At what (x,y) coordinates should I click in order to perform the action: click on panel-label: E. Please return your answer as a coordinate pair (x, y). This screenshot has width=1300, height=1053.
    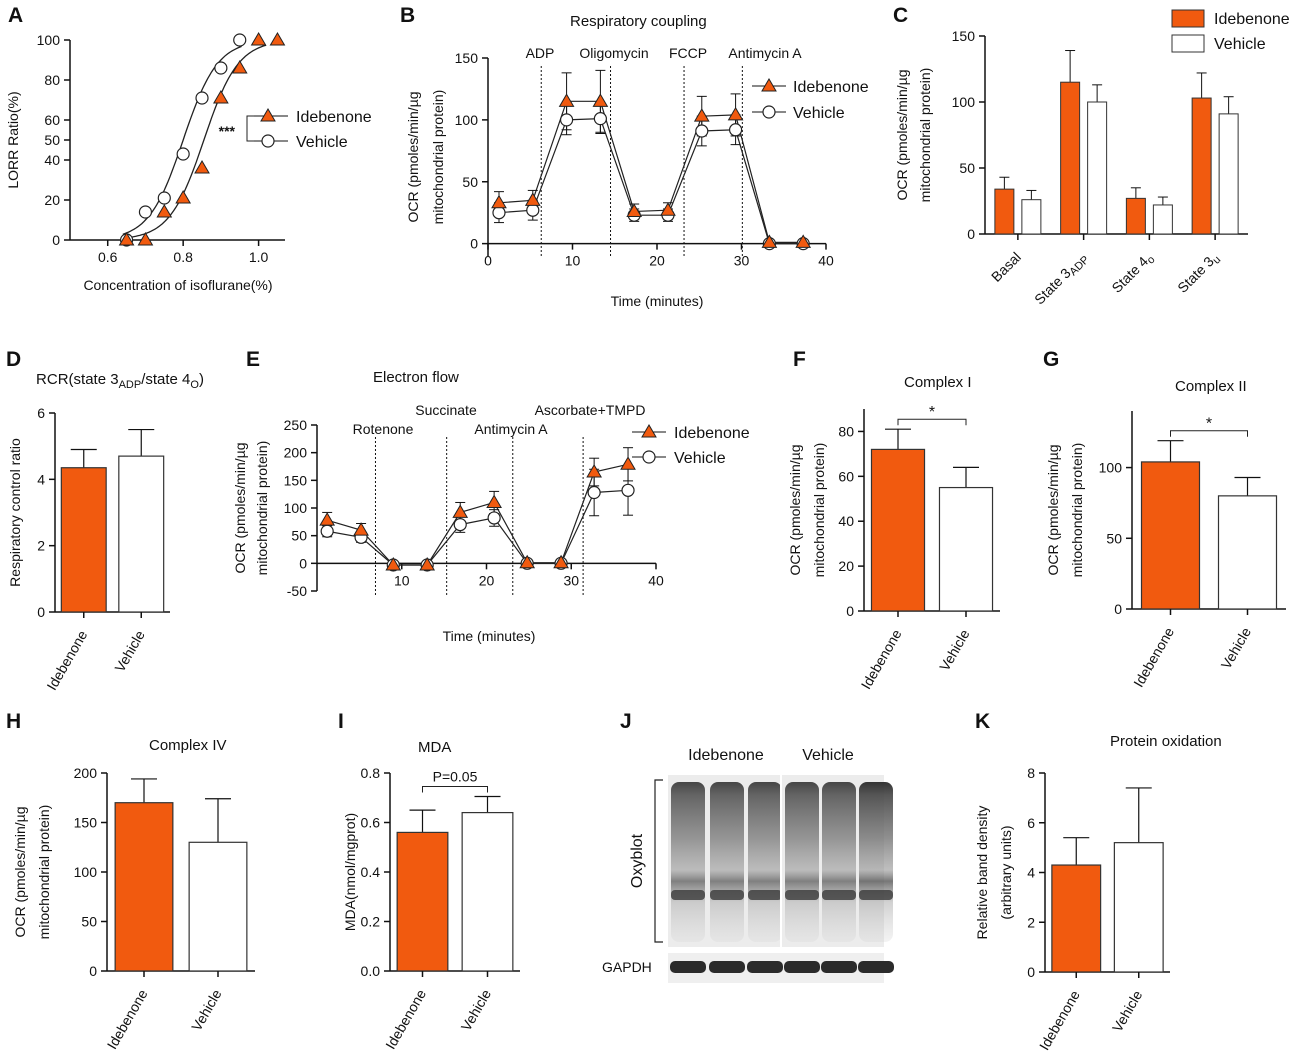
    Looking at the image, I should click on (253, 359).